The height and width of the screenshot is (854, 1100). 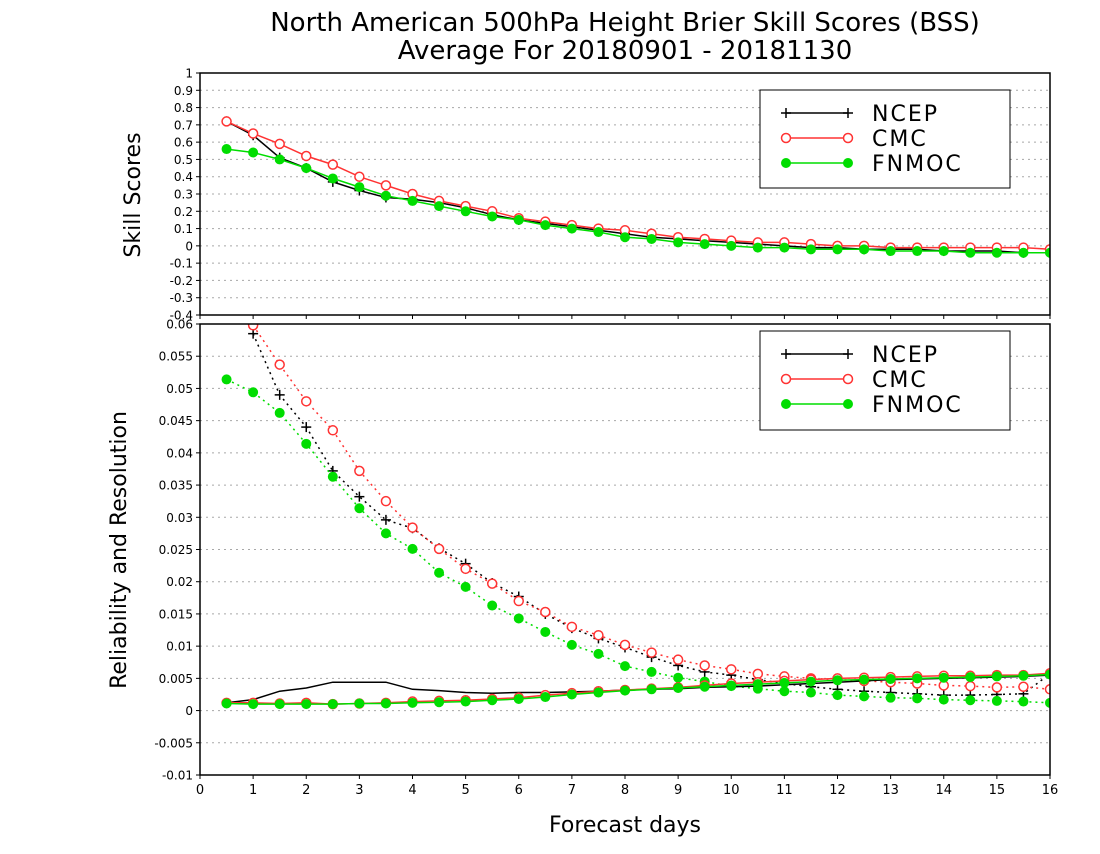 I want to click on legend-label-fnmoc: FNMOC, so click(x=917, y=164).